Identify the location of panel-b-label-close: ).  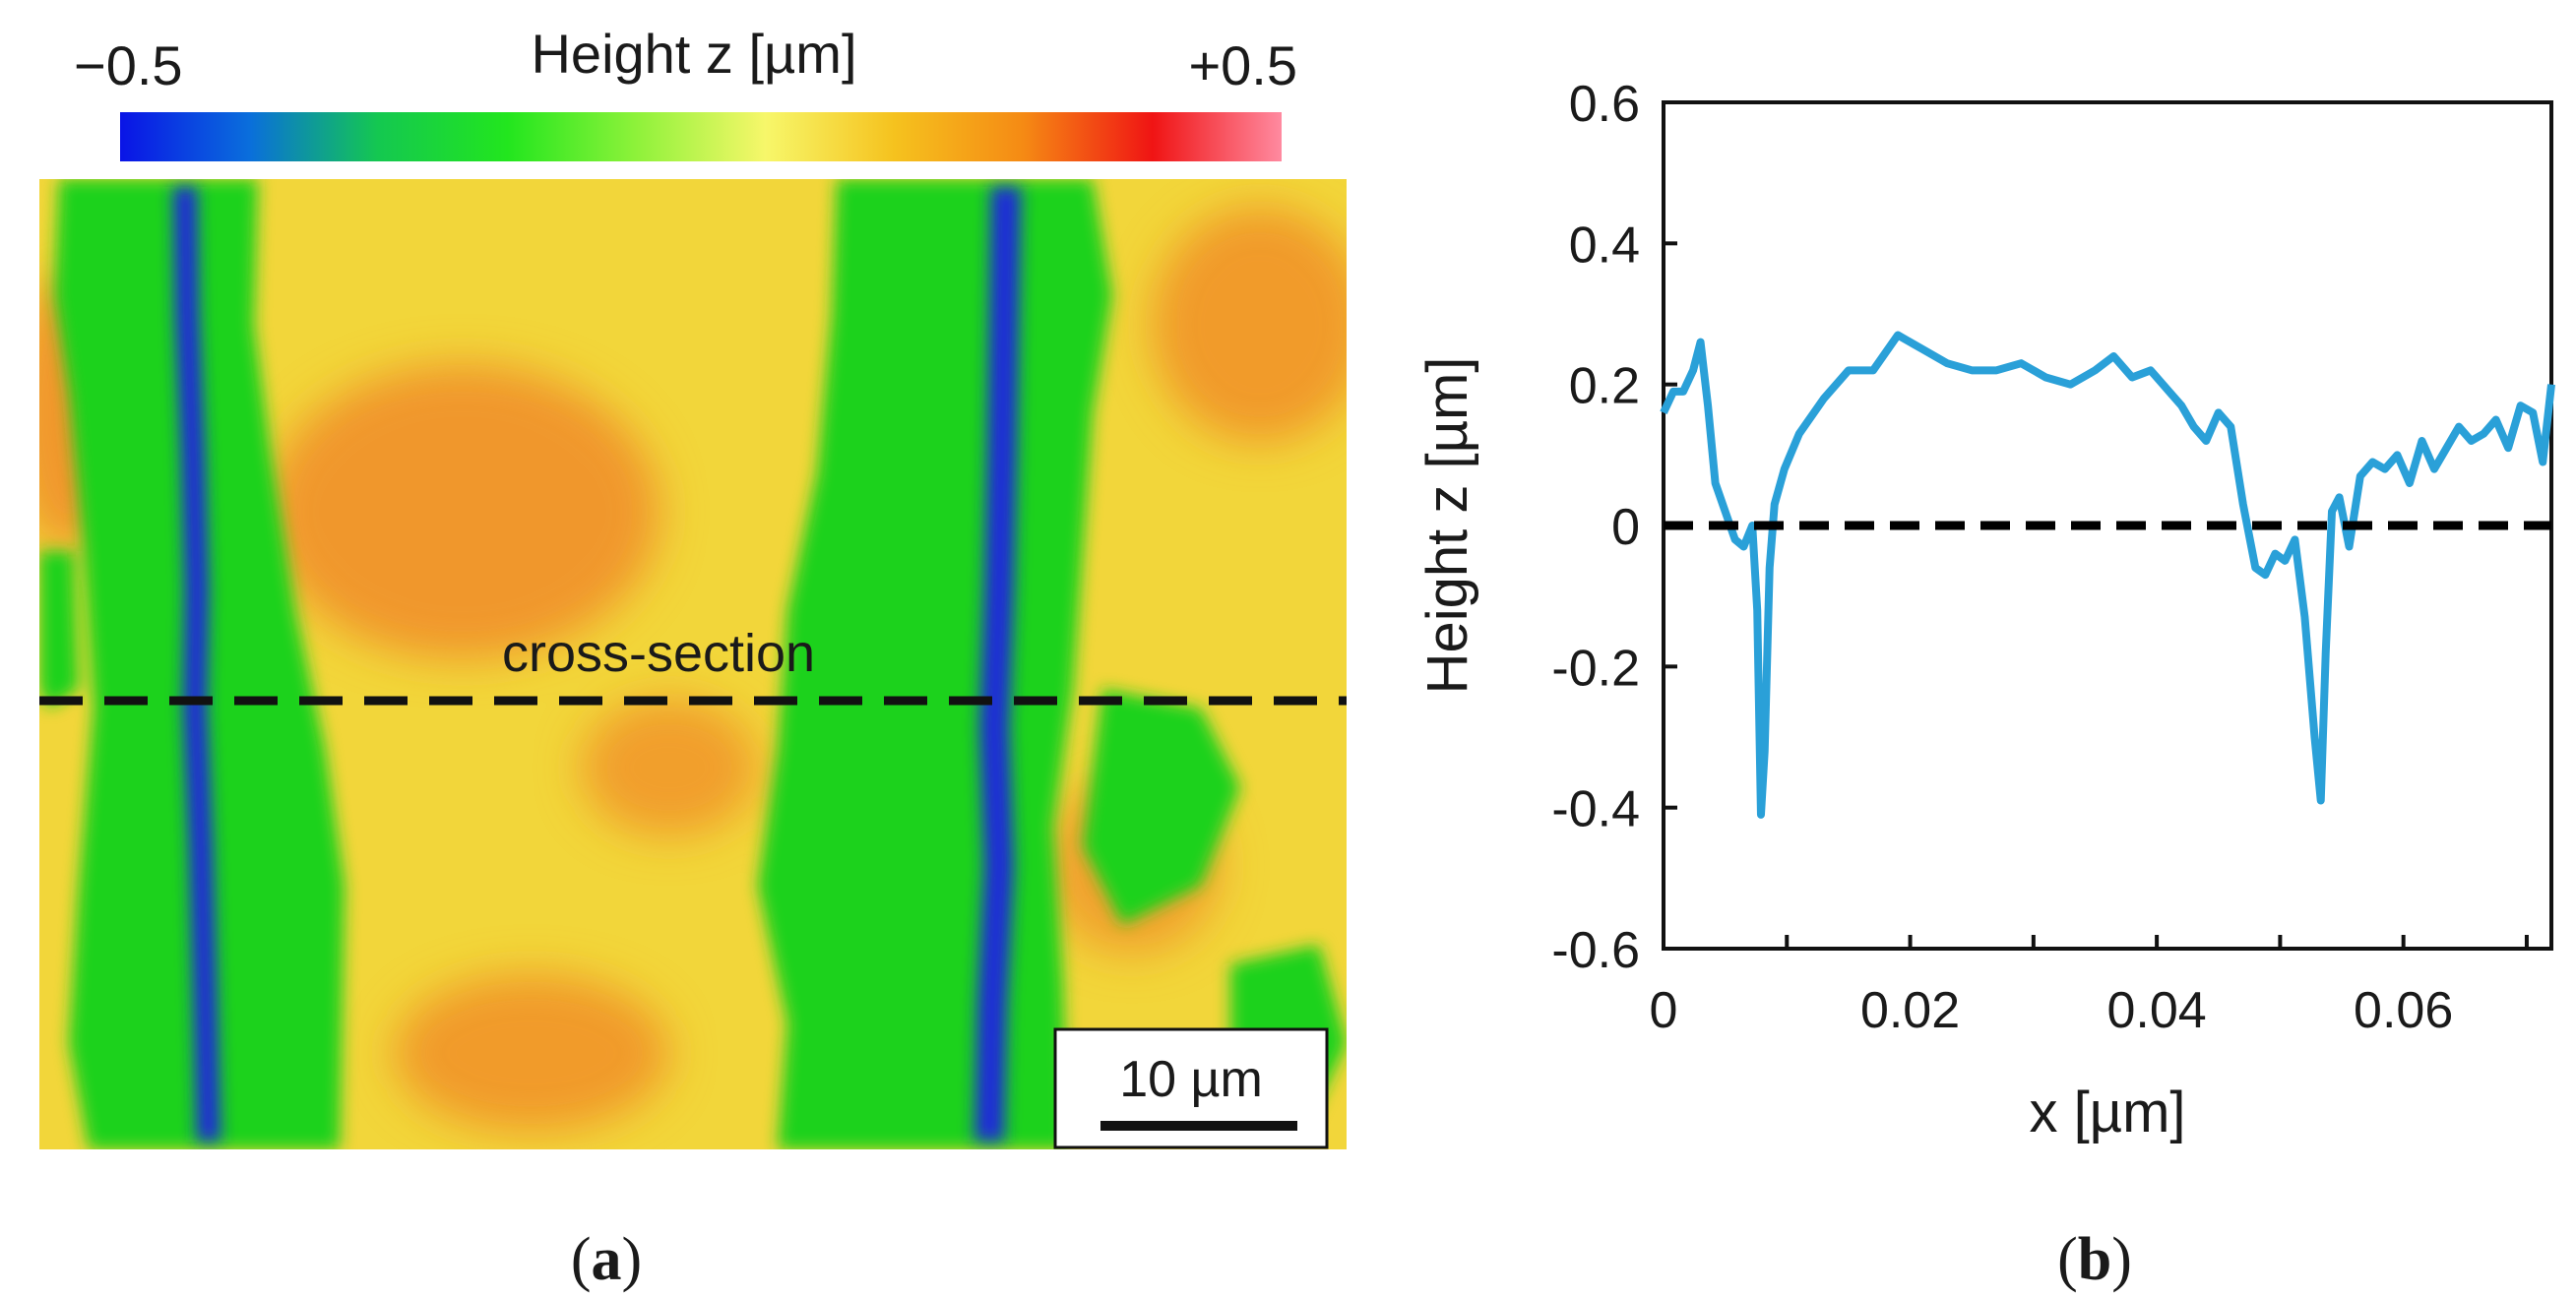
(2121, 1259).